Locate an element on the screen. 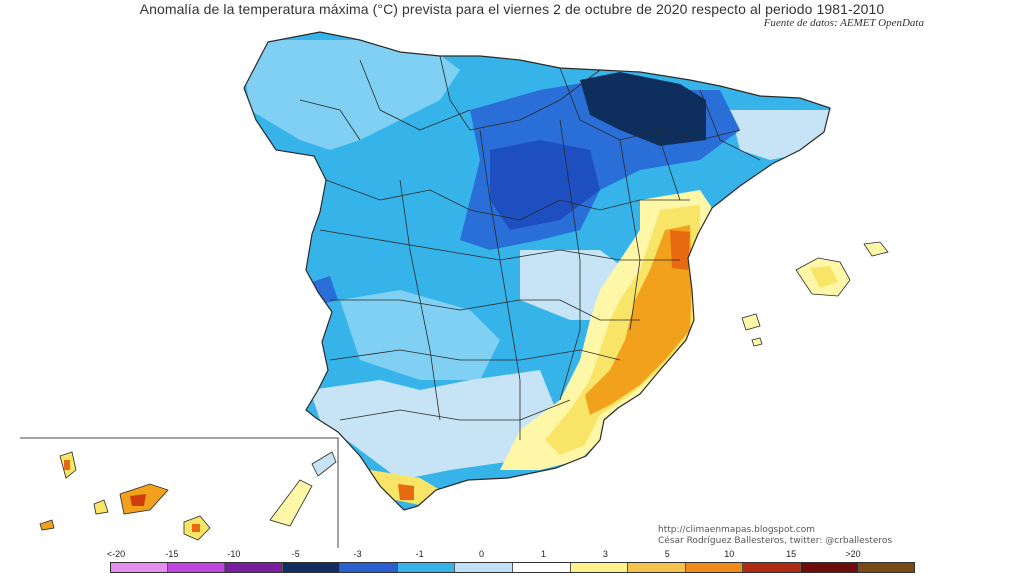  legend-tick-label: <-20 is located at coordinates (116, 554).